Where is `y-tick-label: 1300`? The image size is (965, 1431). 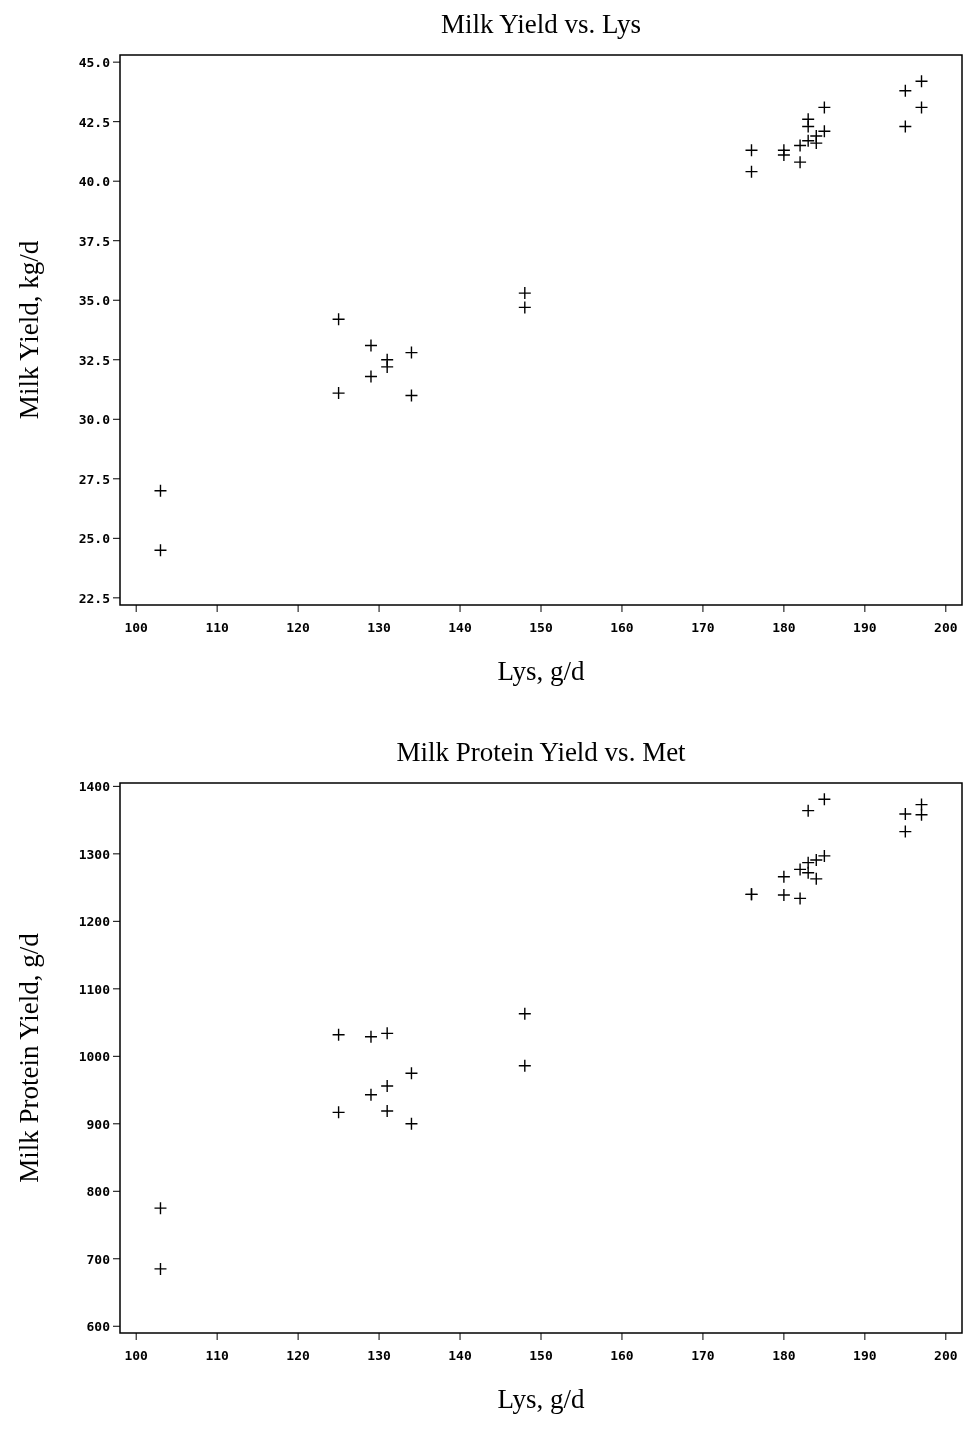 y-tick-label: 1300 is located at coordinates (94, 854).